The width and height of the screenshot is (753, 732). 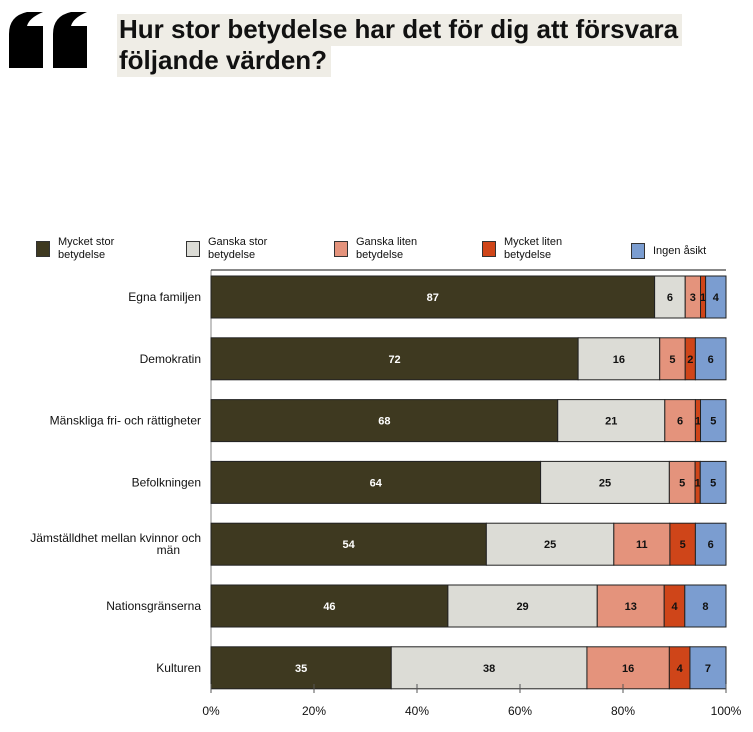 I want to click on data-label: 35, so click(x=301, y=669).